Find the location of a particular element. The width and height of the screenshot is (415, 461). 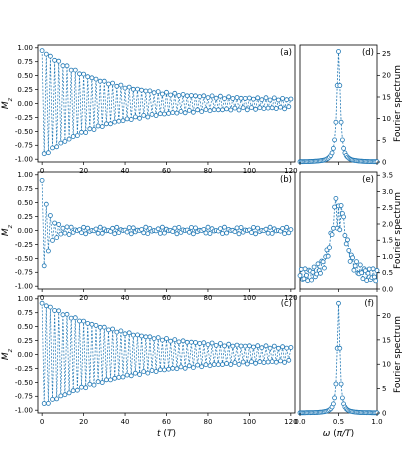

y-tick-label: 3.5 is located at coordinates (387, 176).